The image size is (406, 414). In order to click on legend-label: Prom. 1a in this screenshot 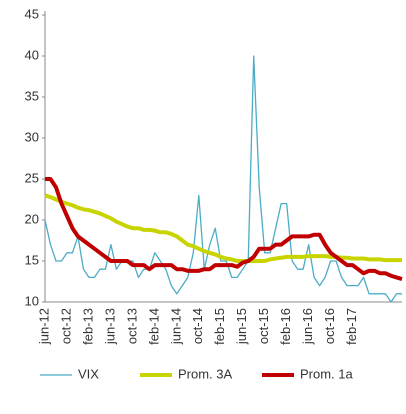, I will do `click(327, 373)`.